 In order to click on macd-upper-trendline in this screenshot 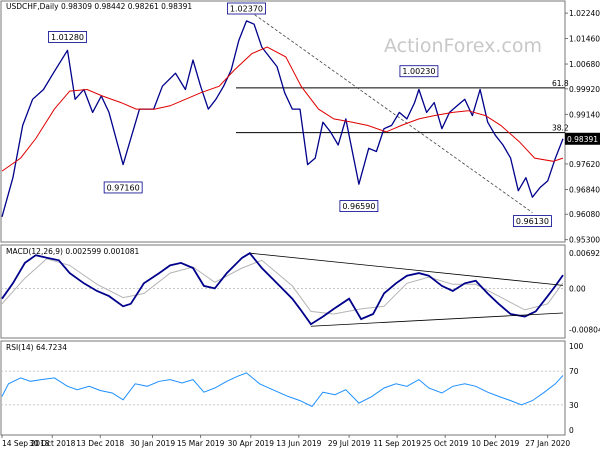, I will do `click(406, 269)`.